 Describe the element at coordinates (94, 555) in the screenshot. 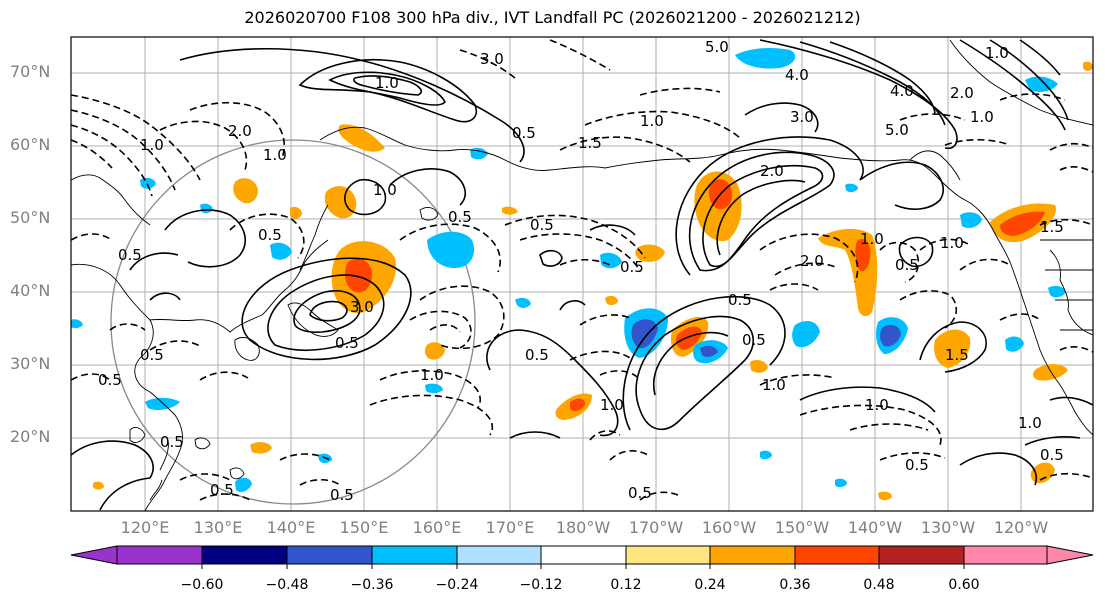

I see `colorbar-extend-min` at that location.